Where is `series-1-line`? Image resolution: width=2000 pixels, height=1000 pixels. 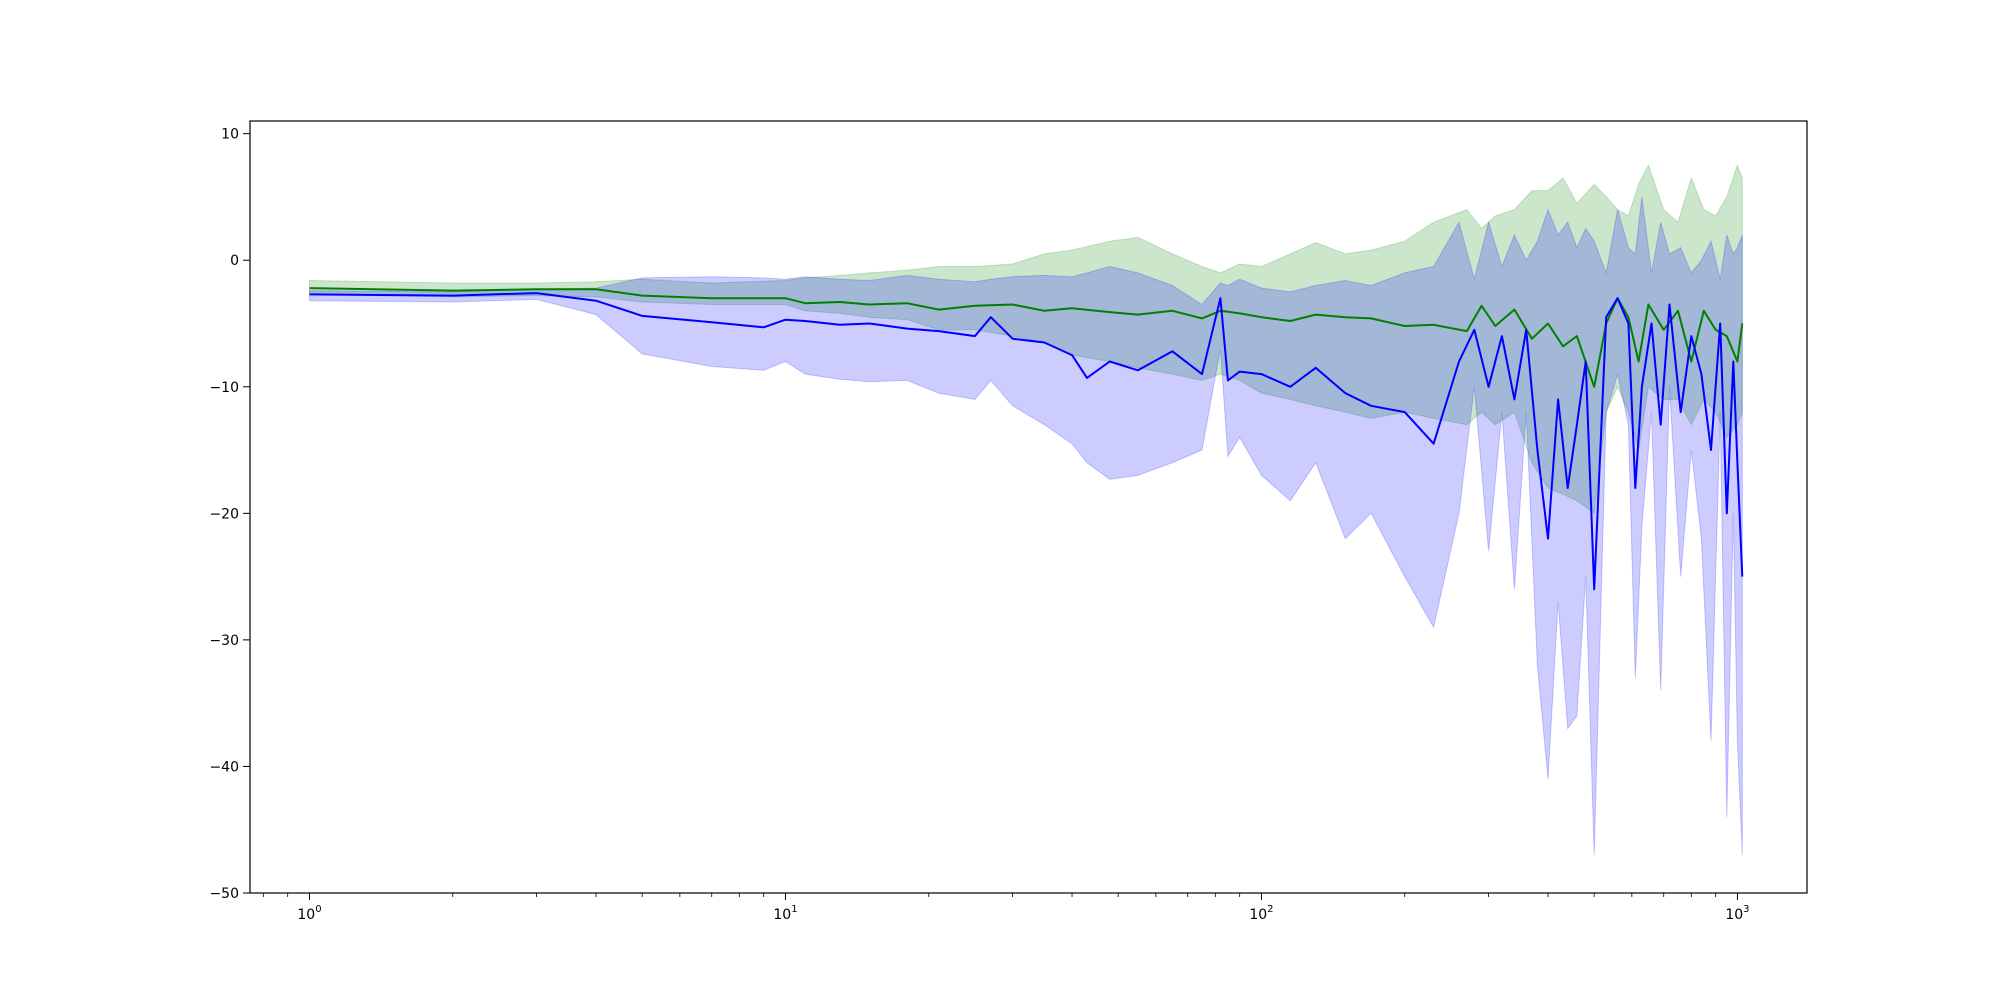
series-1-line is located at coordinates (1026, 337).